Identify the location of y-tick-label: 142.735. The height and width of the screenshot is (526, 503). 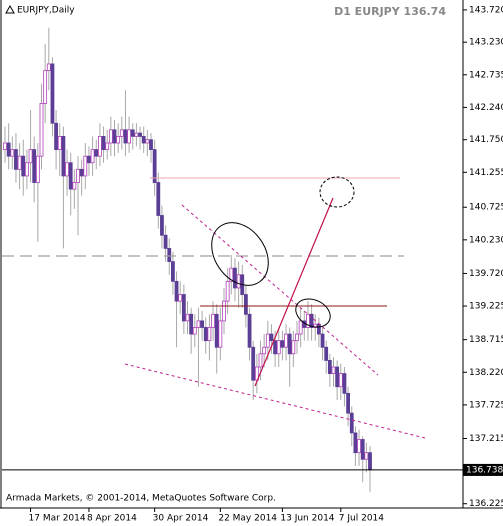
(486, 75).